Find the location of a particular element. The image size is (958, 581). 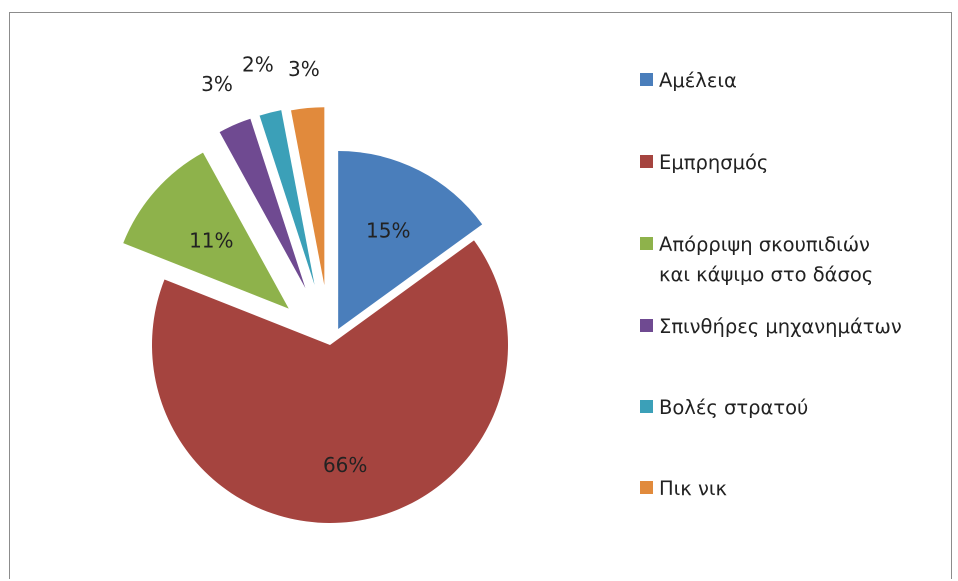

pie-label-picnic: 3% is located at coordinates (304, 69).